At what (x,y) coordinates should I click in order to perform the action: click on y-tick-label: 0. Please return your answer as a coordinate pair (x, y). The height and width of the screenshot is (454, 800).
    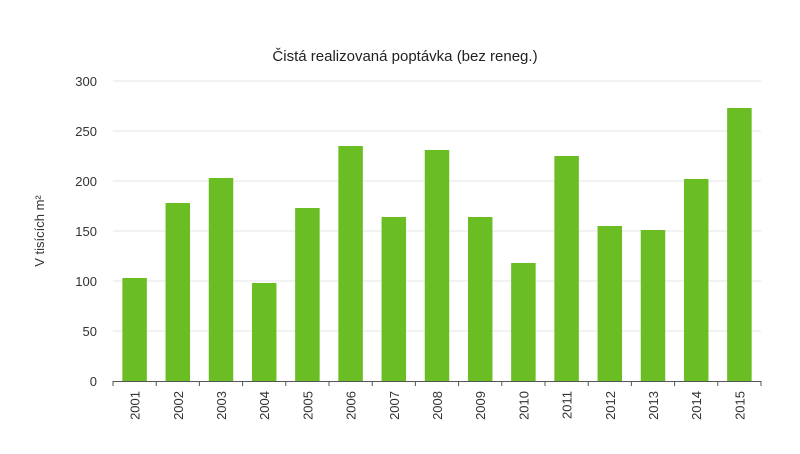
    Looking at the image, I should click on (93, 381).